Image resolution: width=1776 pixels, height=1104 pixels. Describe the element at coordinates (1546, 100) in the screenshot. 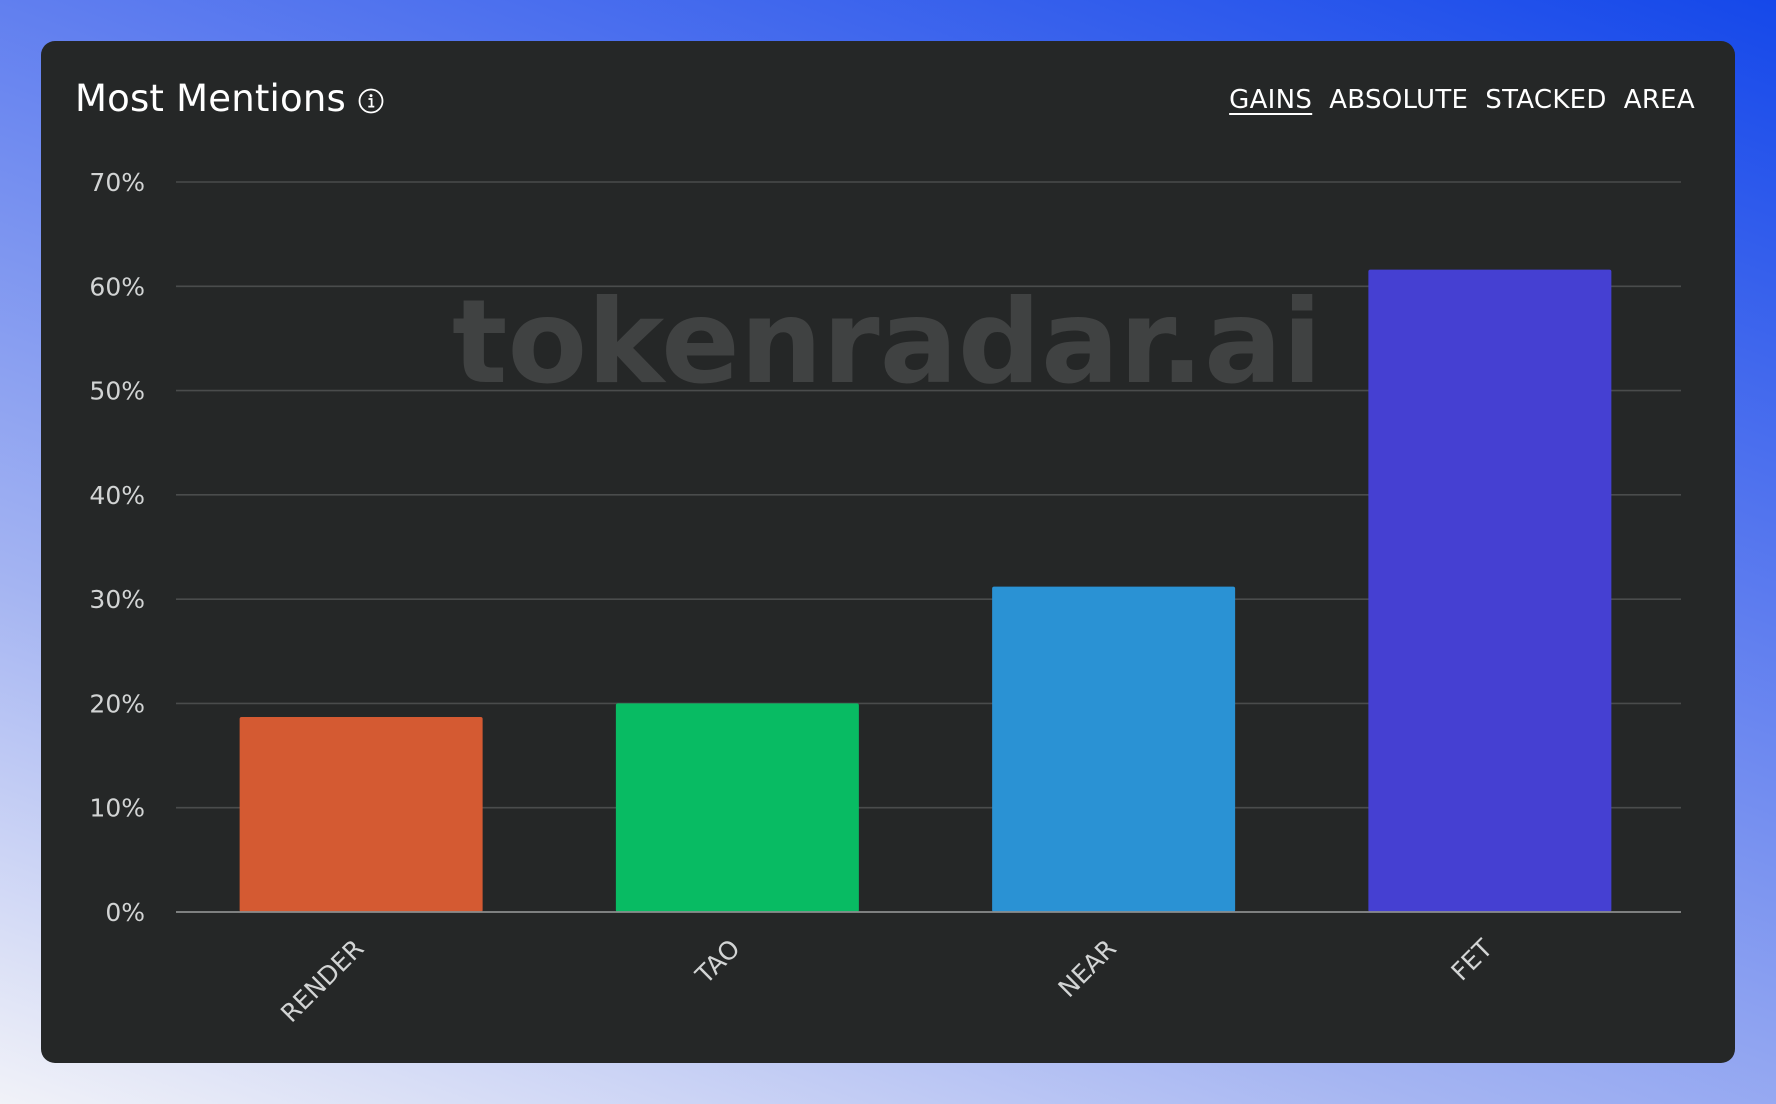

I see `tab-stacked: STACKED` at that location.